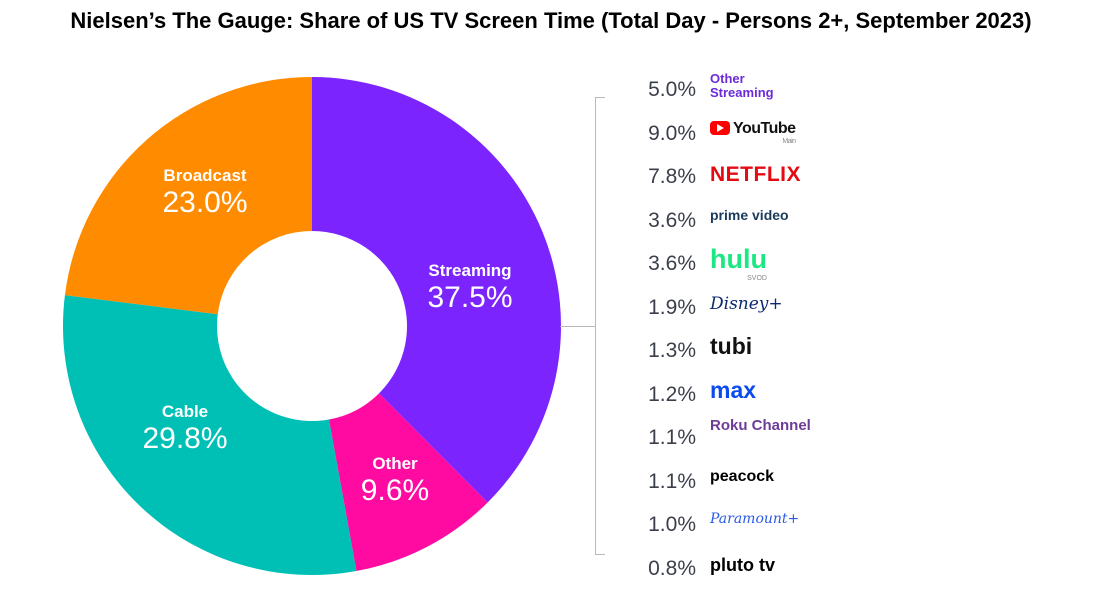 The image size is (1102, 609). I want to click on bracket-bottom-tick, so click(600, 554).